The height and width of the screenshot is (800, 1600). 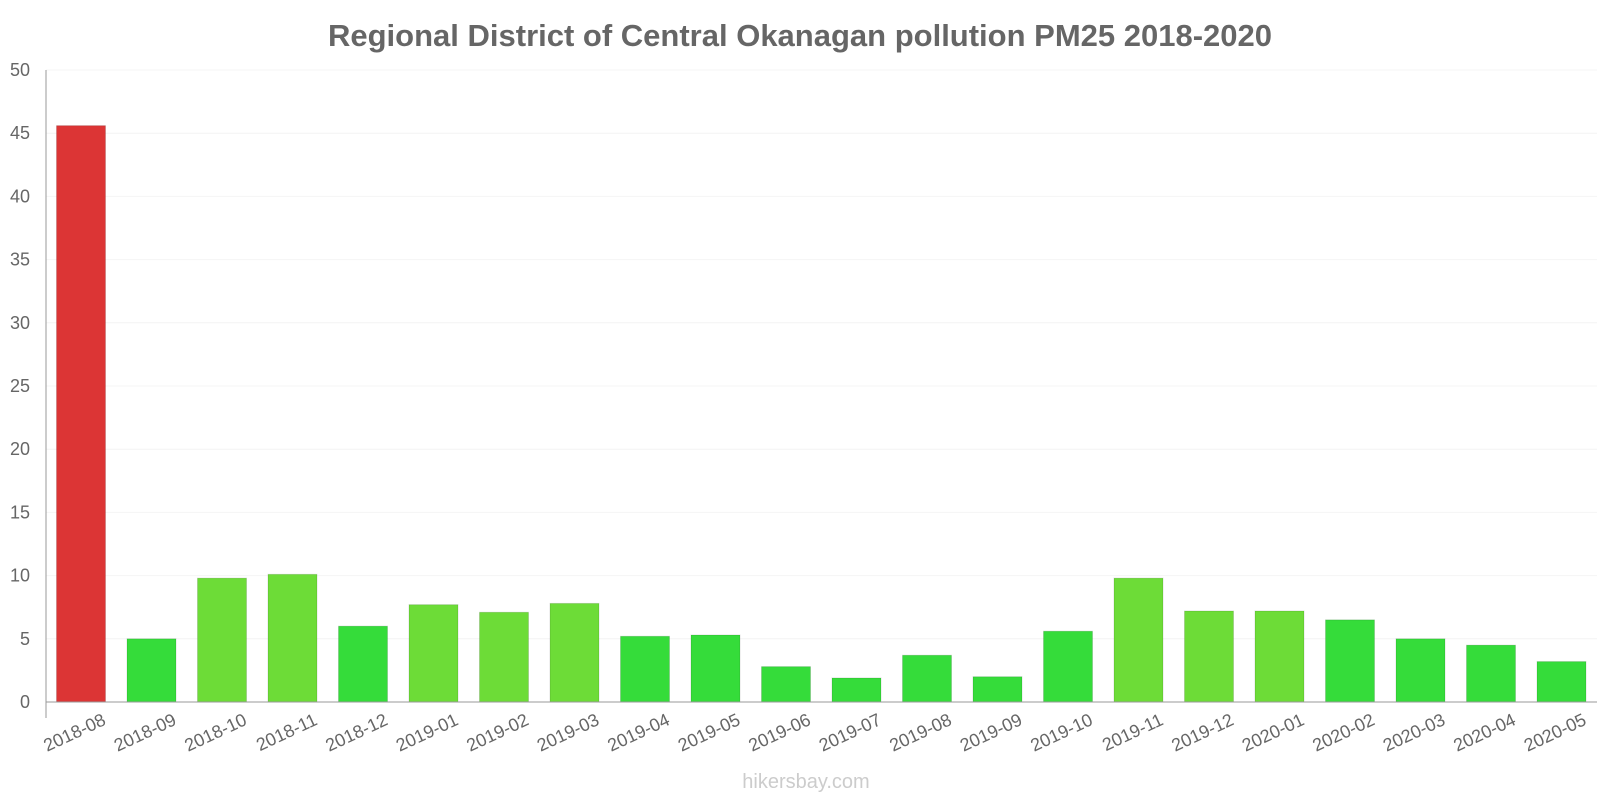 What do you see at coordinates (20, 449) in the screenshot?
I see `y-tick-label: 20` at bounding box center [20, 449].